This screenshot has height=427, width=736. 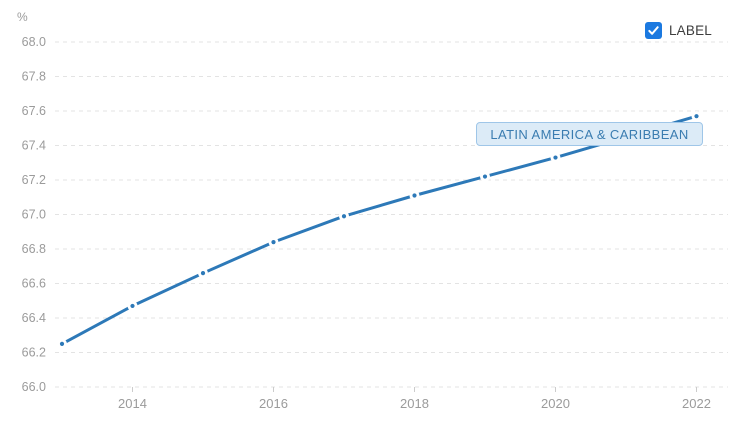 I want to click on x-axis-tick-label: 2016, so click(x=273, y=403).